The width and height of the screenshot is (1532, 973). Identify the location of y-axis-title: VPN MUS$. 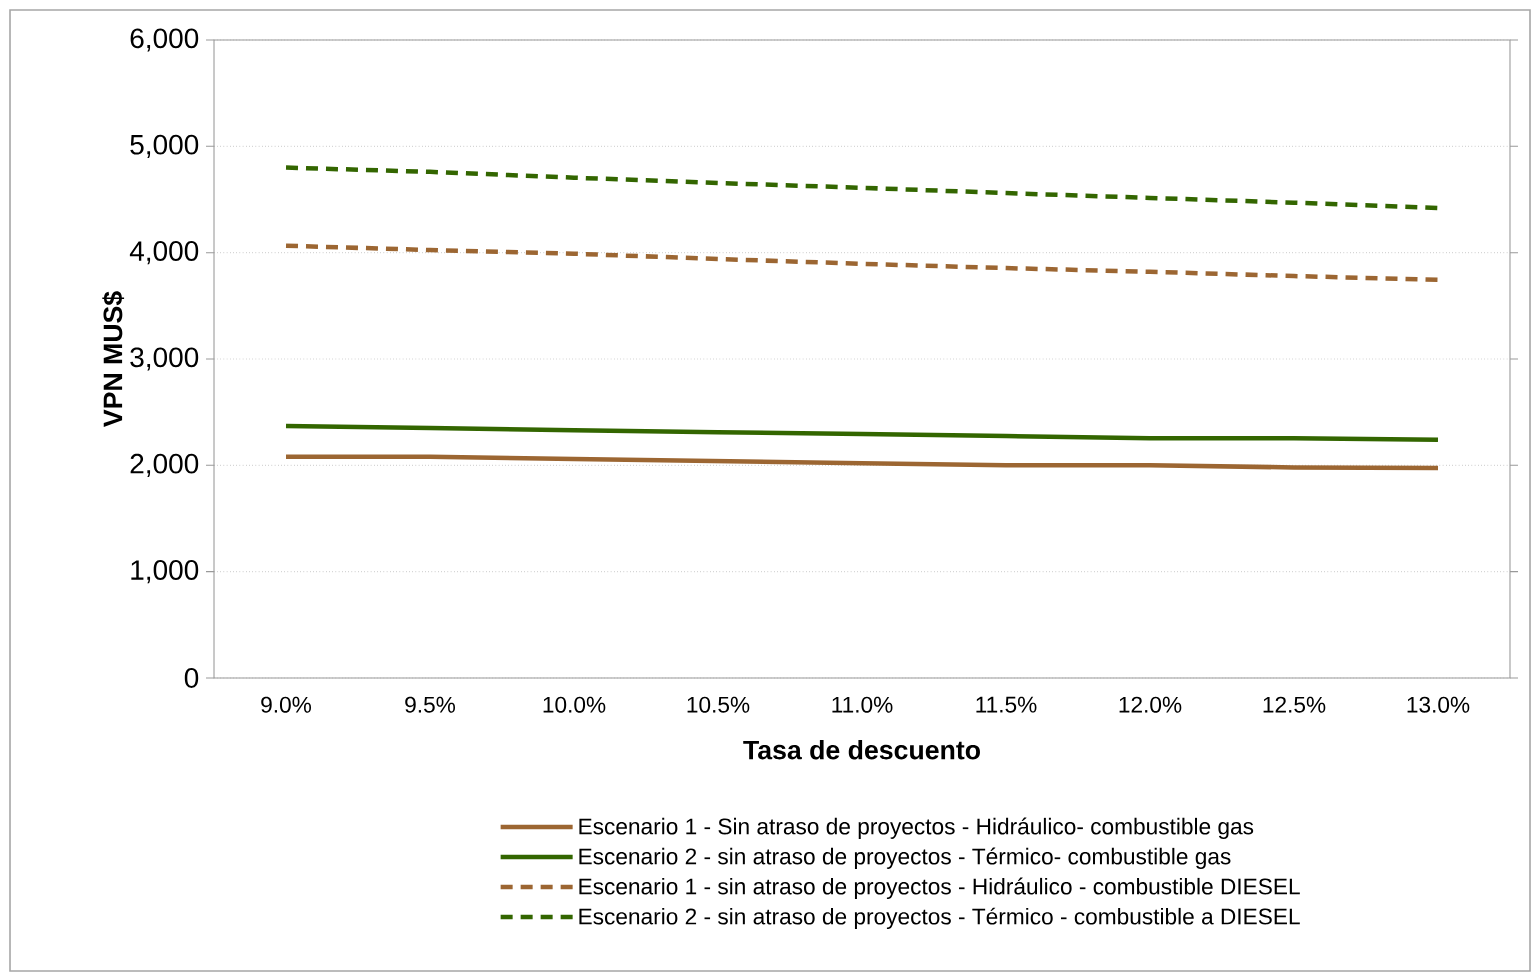
(113, 359).